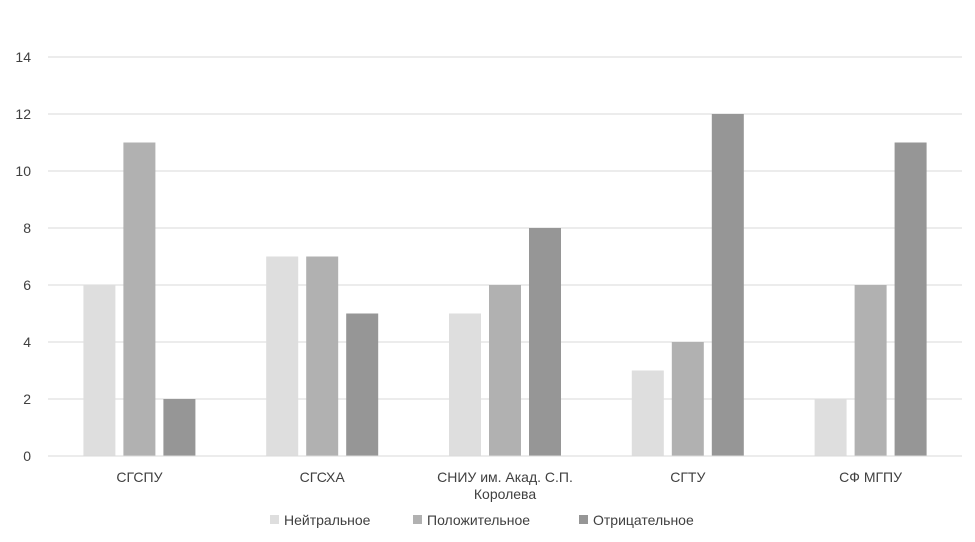 This screenshot has height=542, width=975. What do you see at coordinates (23, 171) in the screenshot?
I see `y-tick-label: 10` at bounding box center [23, 171].